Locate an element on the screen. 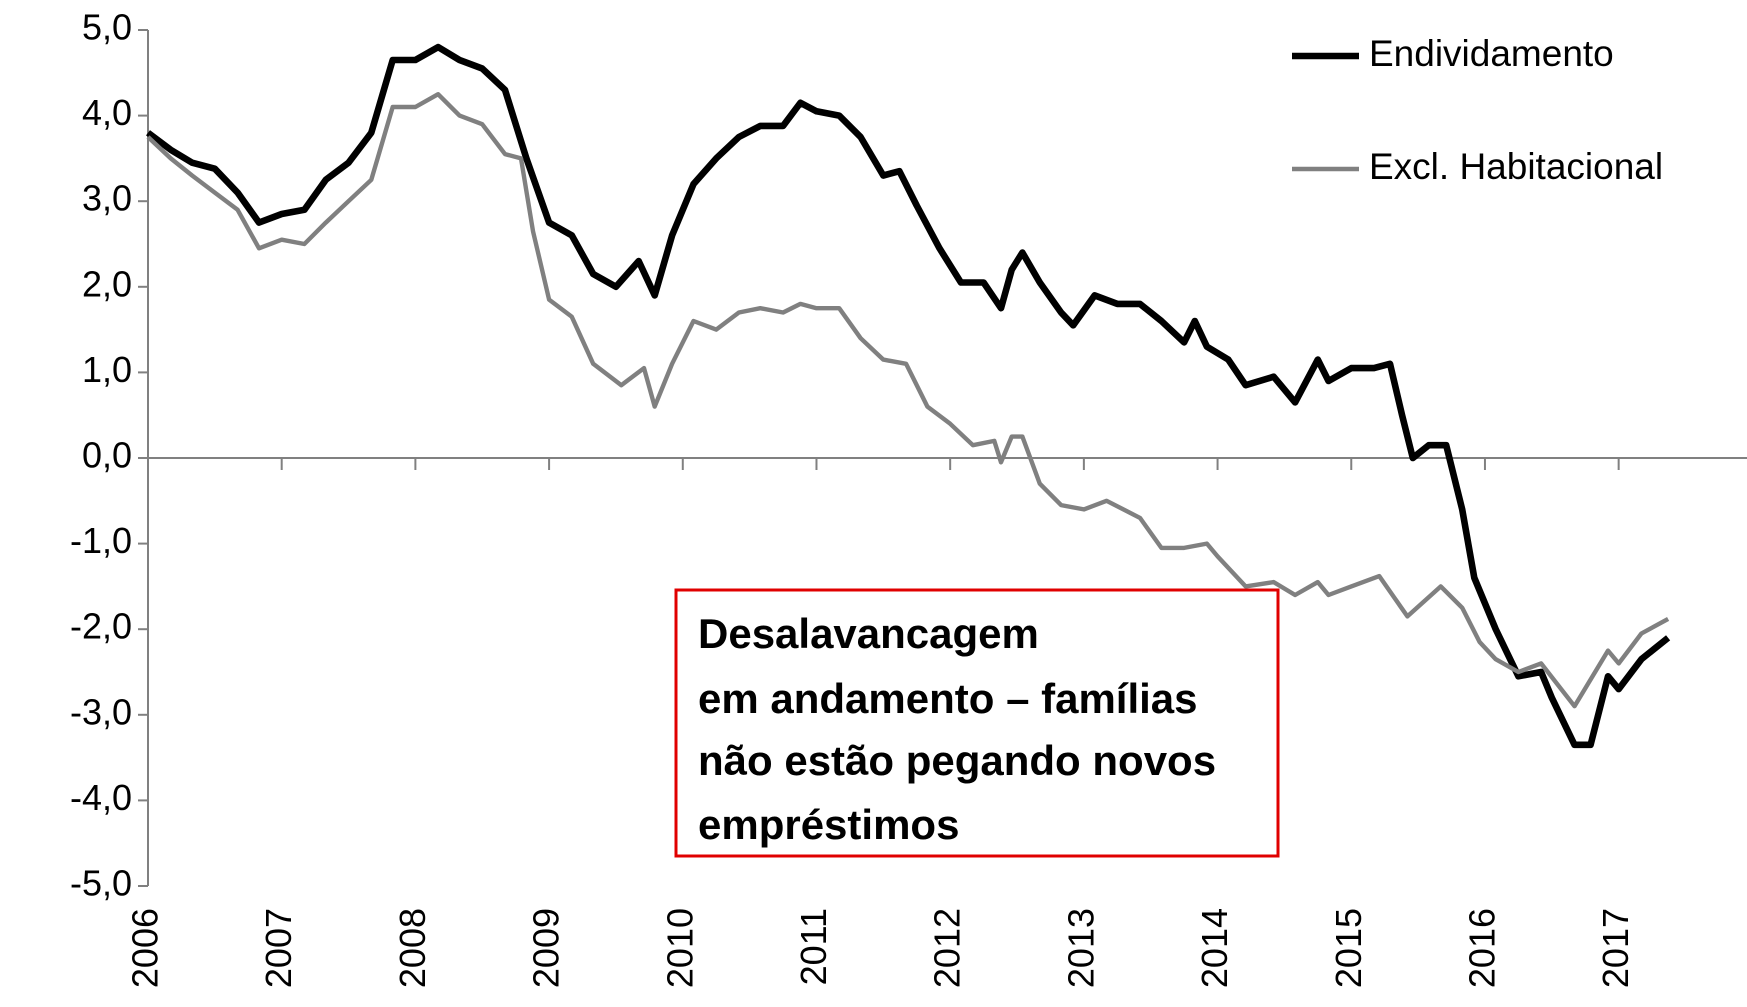  x-tick-label: 2009 is located at coordinates (546, 948).